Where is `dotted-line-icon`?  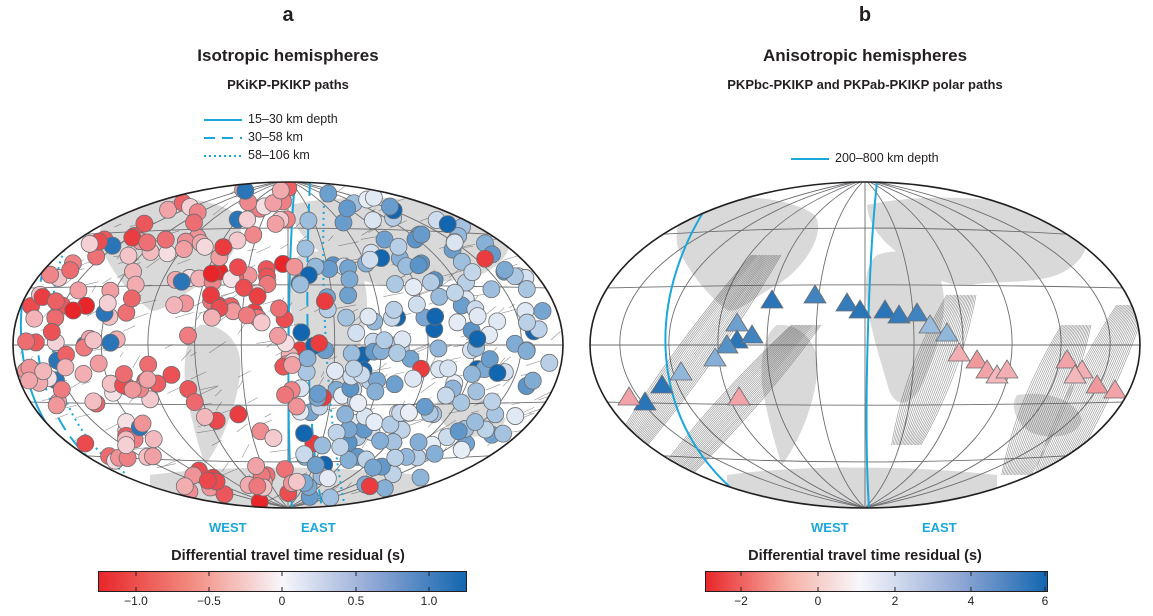
dotted-line-icon is located at coordinates (223, 156).